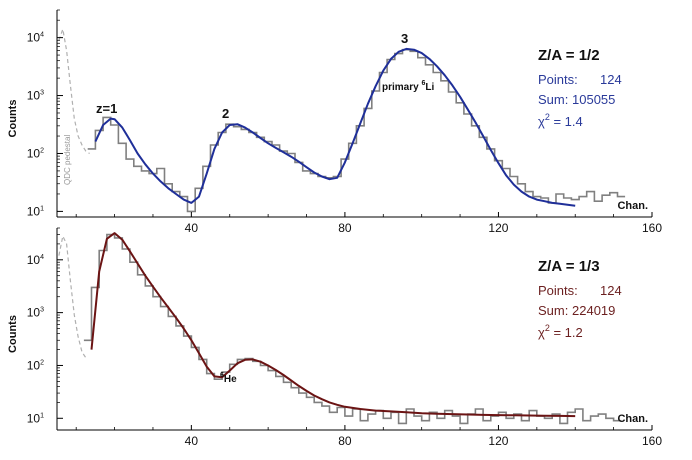  I want to click on top-x-tick-label-40: 40, so click(192, 228).